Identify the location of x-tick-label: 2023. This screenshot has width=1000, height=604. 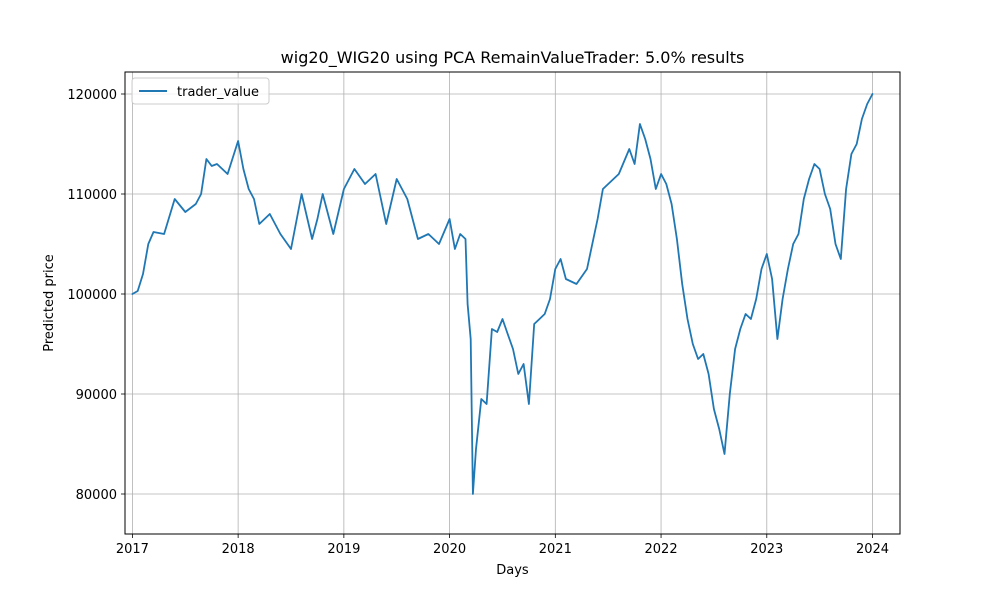
(766, 549).